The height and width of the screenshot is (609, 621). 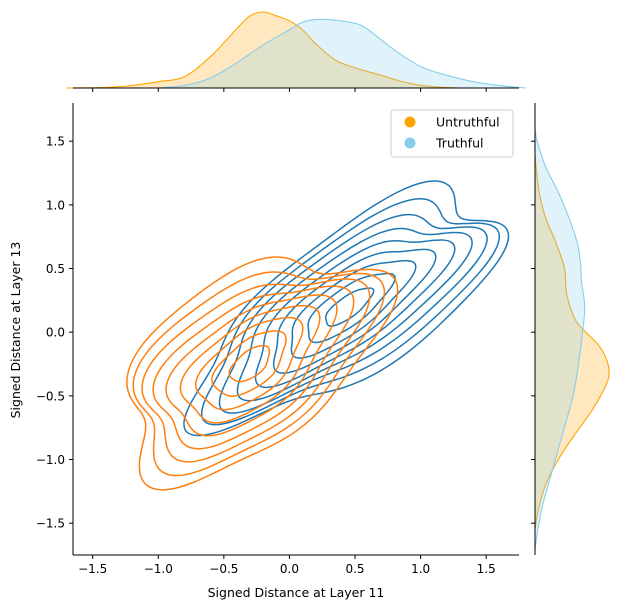 I want to click on marginal-y-fill-truthful, so click(x=560, y=338).